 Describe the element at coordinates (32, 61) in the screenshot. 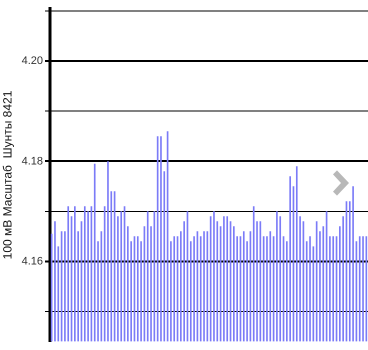

I see `y-tick-label: 4.20` at that location.